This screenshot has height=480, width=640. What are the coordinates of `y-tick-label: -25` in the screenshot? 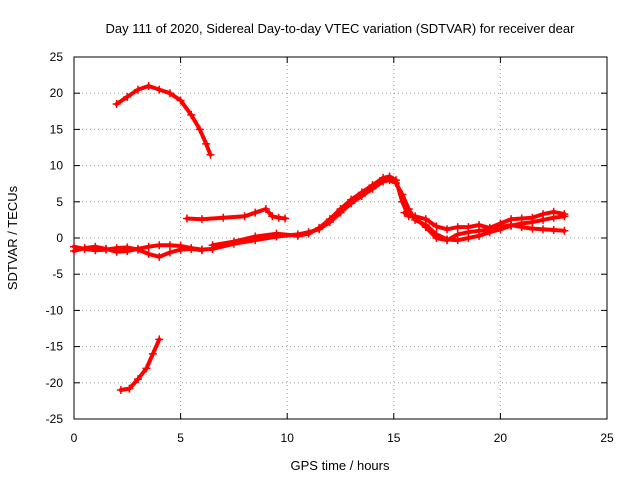 It's located at (55, 419).